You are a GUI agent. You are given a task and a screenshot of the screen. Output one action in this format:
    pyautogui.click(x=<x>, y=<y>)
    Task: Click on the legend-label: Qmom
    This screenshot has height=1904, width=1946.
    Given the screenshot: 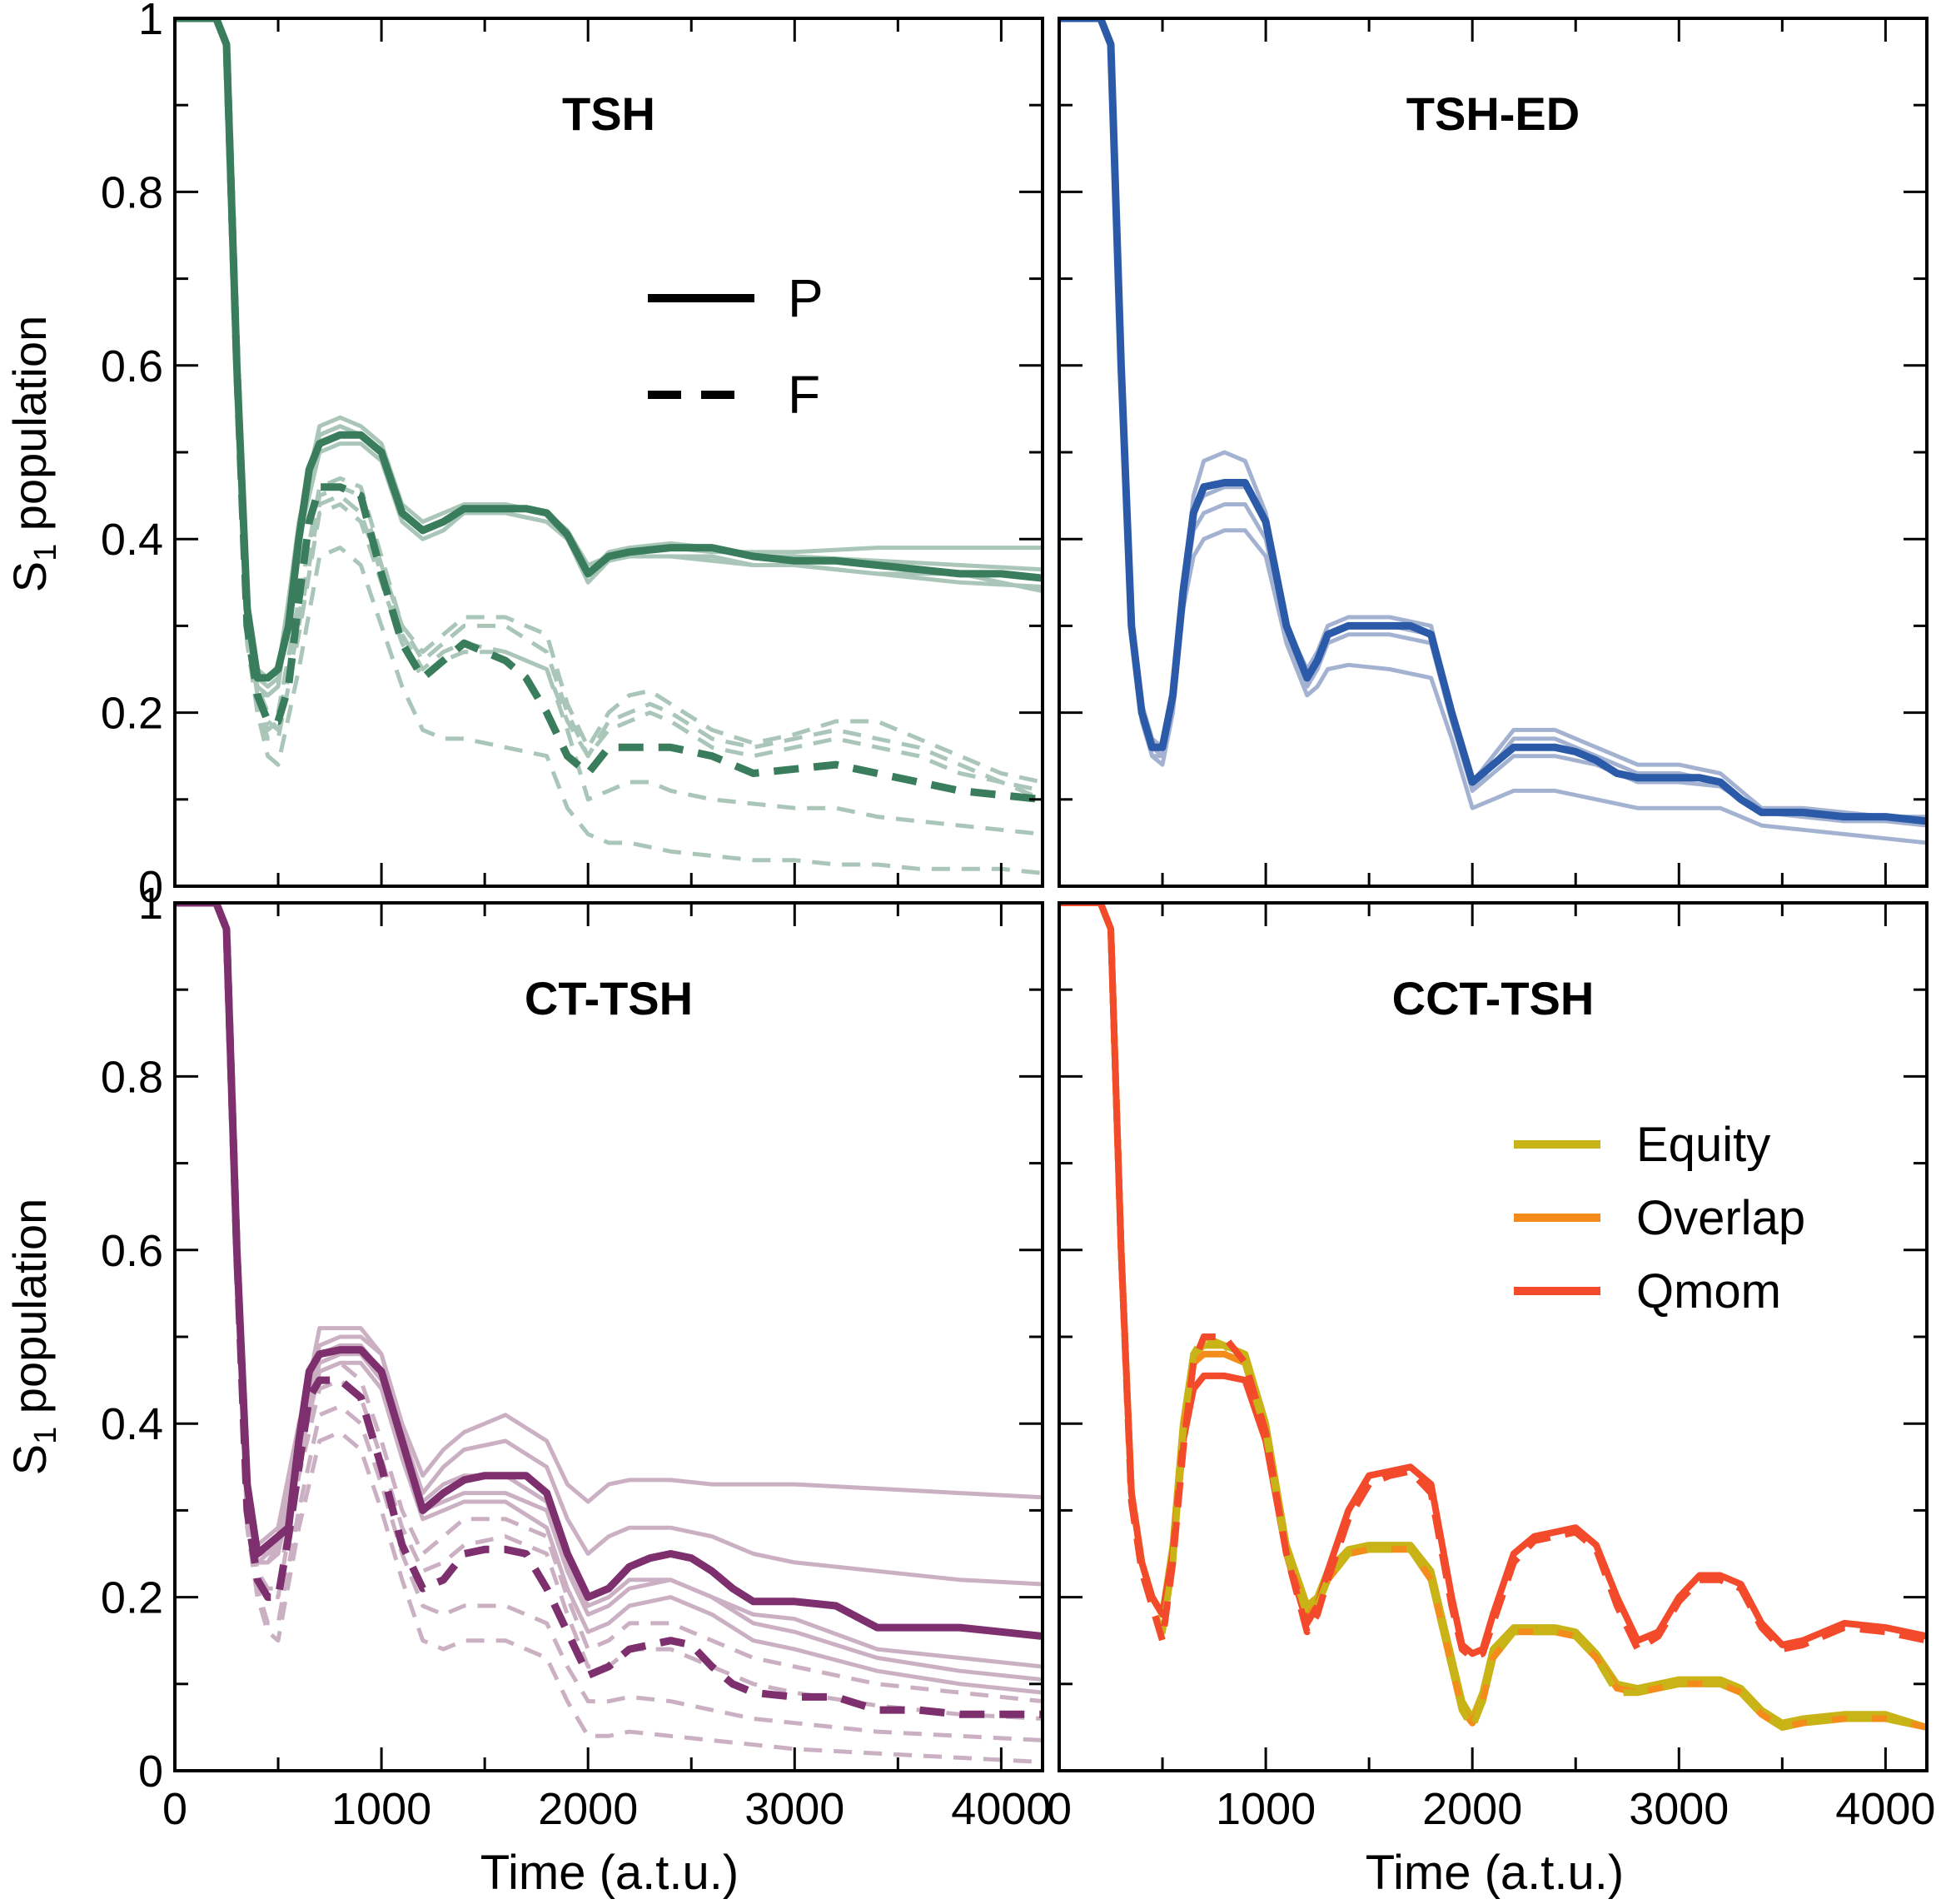 What is the action you would take?
    pyautogui.click(x=1709, y=1291)
    